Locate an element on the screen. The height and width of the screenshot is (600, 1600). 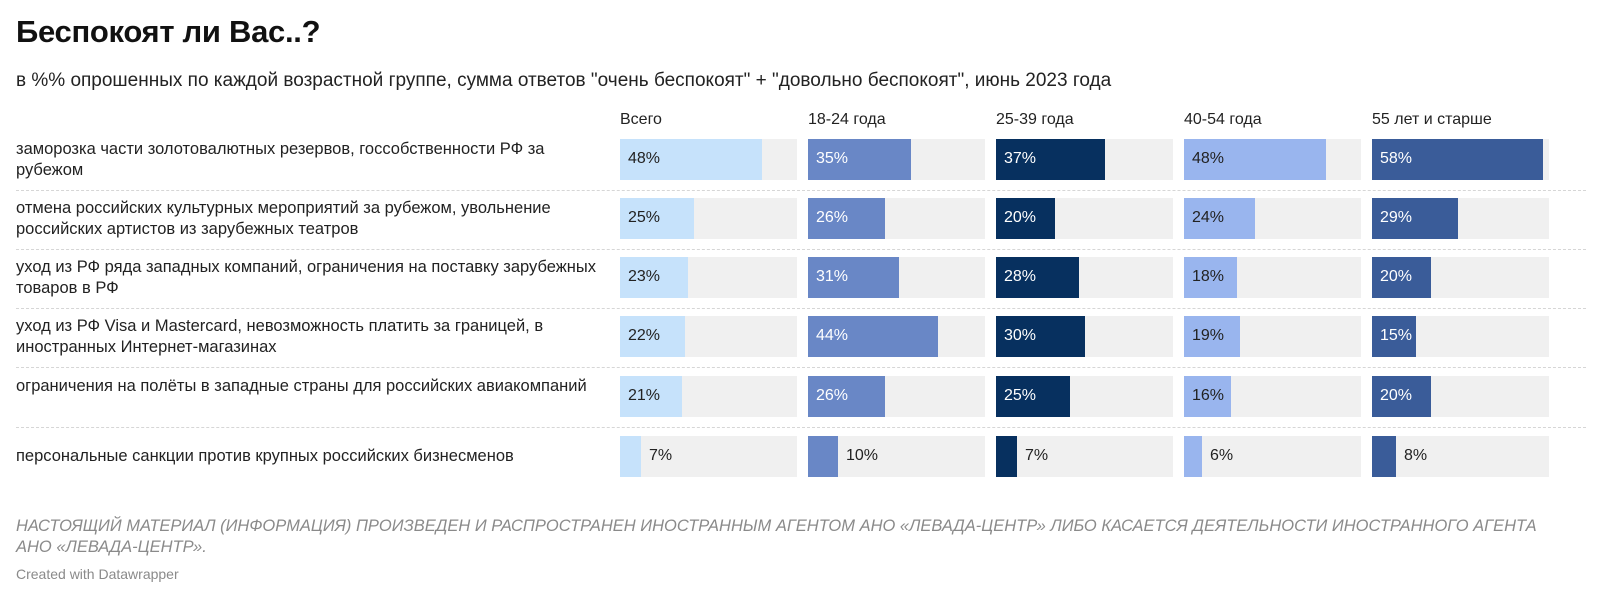
value-label: 30% is located at coordinates (1020, 335).